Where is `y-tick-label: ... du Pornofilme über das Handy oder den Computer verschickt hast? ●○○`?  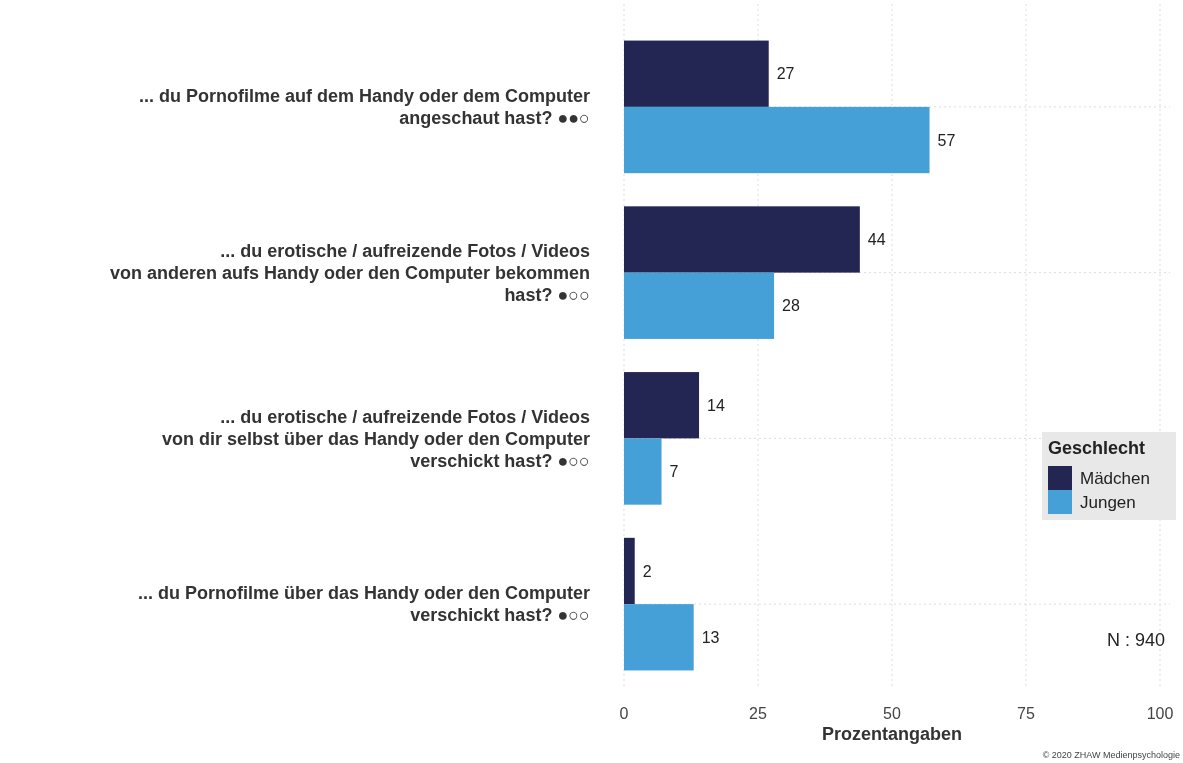 y-tick-label: ... du Pornofilme über das Handy oder den Computer verschickt hast? ●○○ is located at coordinates (363, 604).